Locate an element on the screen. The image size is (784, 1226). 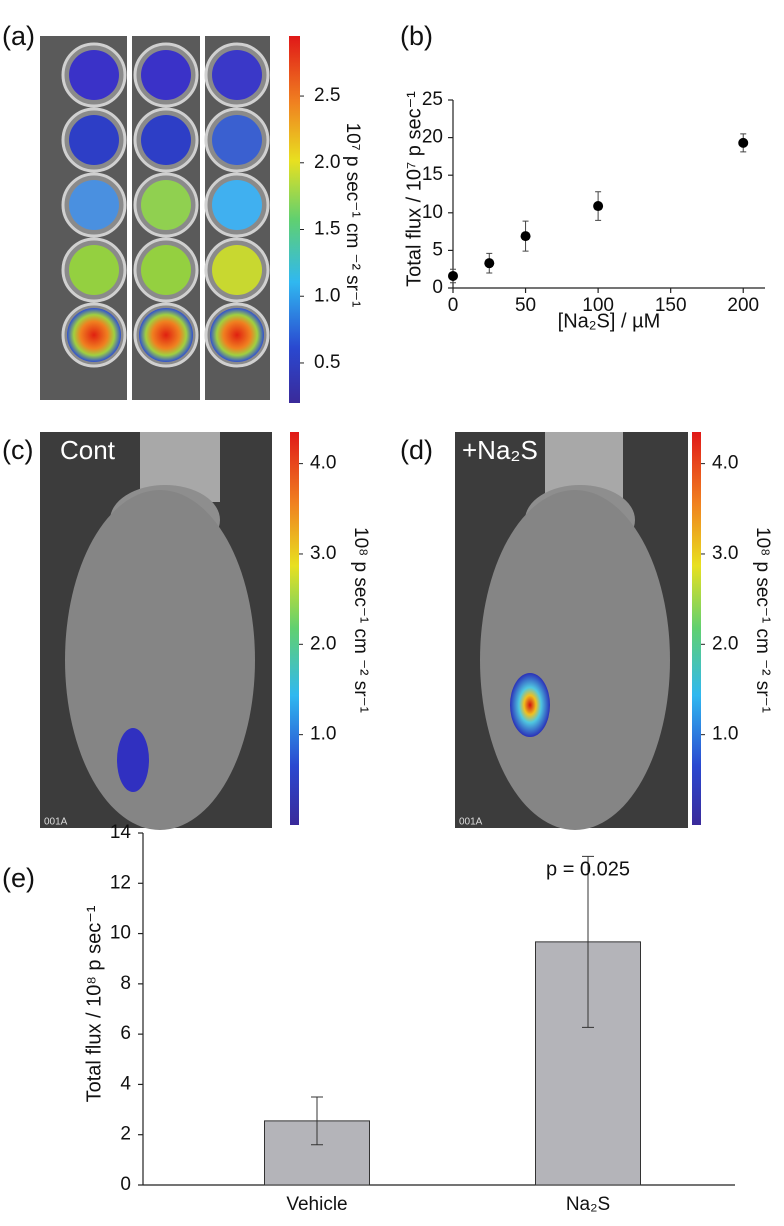
colorbar-label: 10⁷ p sec⁻¹ cm ⁻² sr⁻¹ is located at coordinates (352, 215).